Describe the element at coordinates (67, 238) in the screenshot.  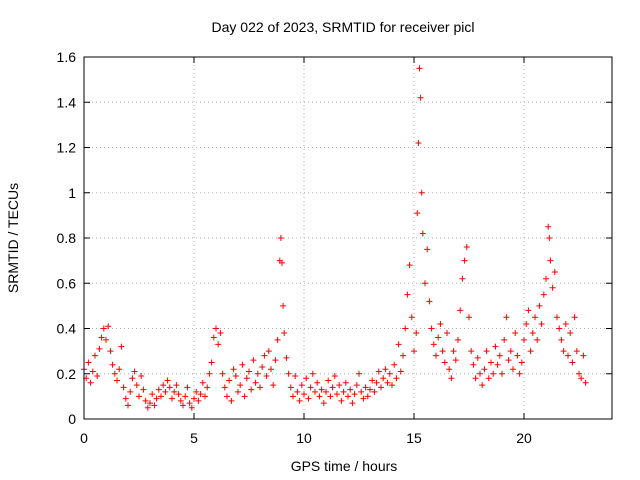
I see `y-tick-label: 0.8` at that location.